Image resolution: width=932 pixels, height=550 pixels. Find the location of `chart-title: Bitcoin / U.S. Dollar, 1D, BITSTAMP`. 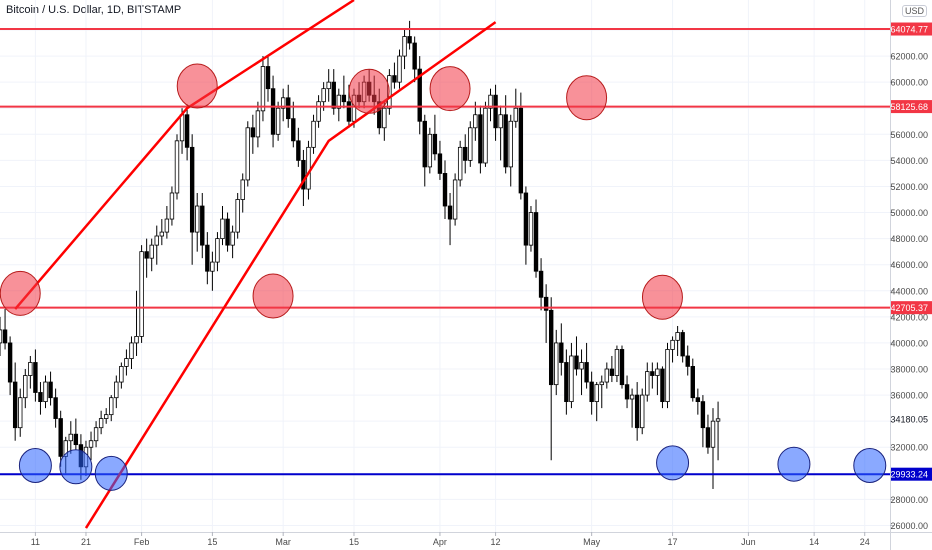

chart-title: Bitcoin / U.S. Dollar, 1D, BITSTAMP is located at coordinates (94, 10).